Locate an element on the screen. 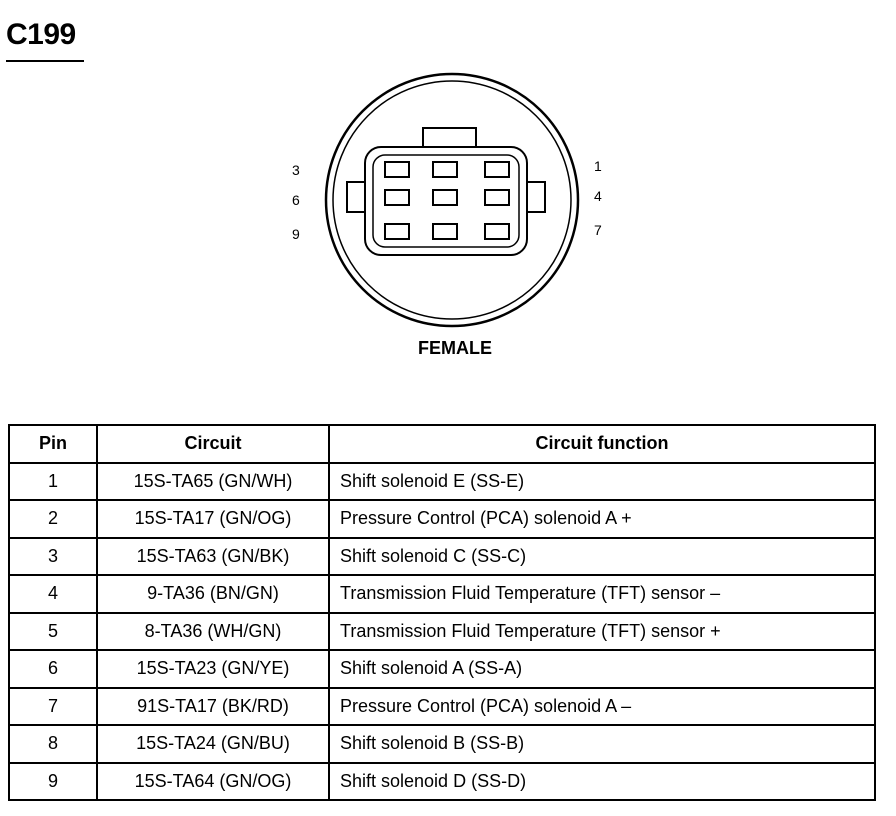  table-header-row: Pin Circuit Circuit function is located at coordinates (442, 444).